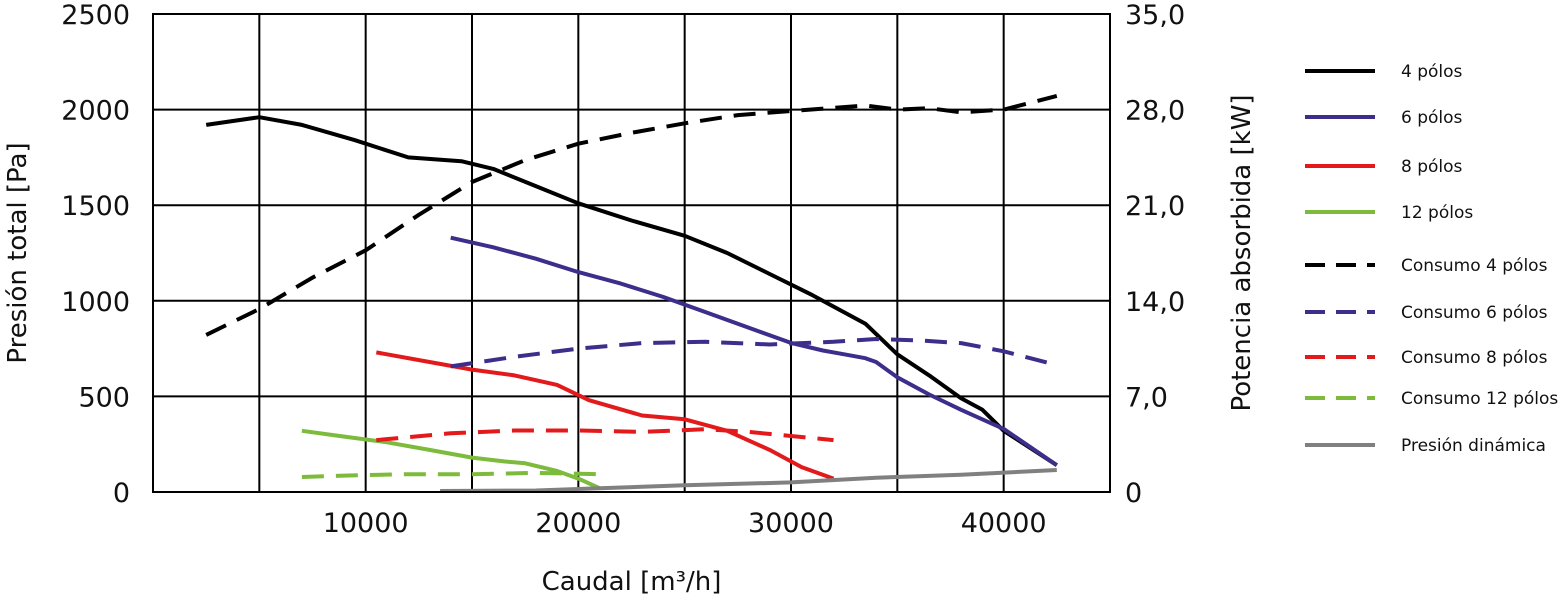 The height and width of the screenshot is (603, 1567). What do you see at coordinates (450, 474) in the screenshot?
I see `series-line-consumo-12-pólos` at bounding box center [450, 474].